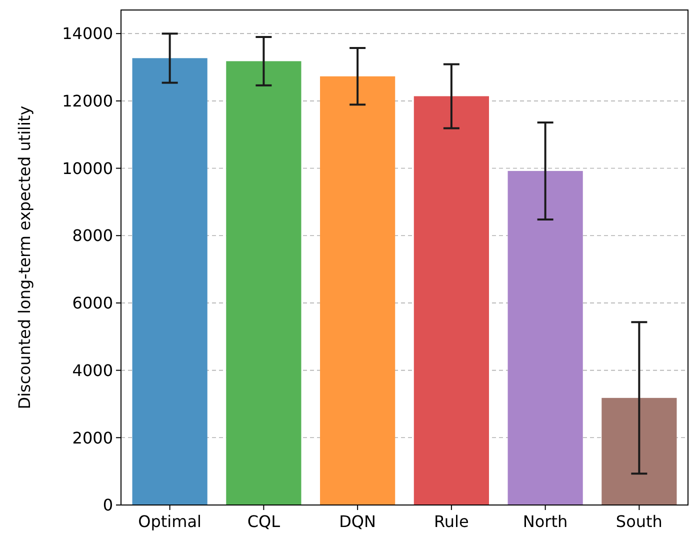 This screenshot has height=537, width=692. Describe the element at coordinates (92, 438) in the screenshot. I see `y-tick-label: 2000` at that location.